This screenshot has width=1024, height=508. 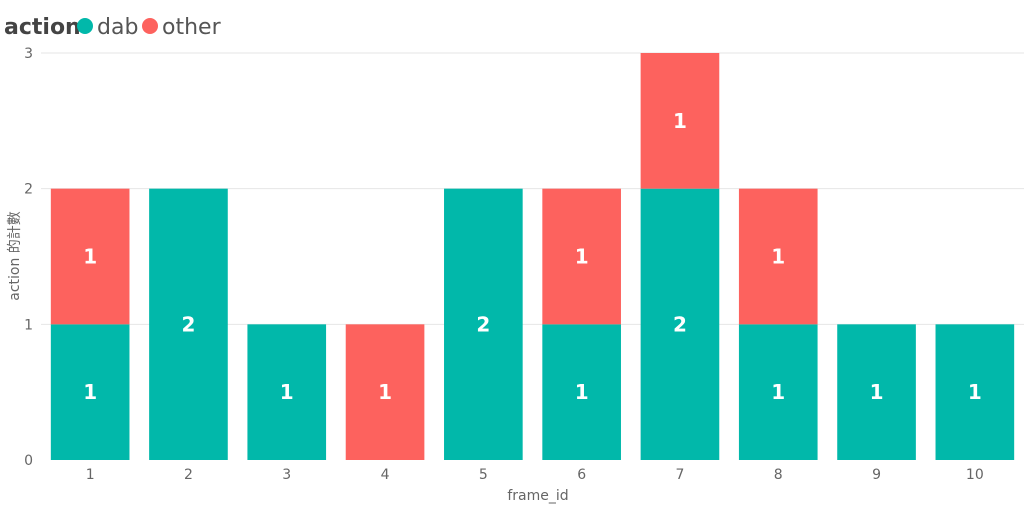 I want to click on legend: action dab other, so click(x=113, y=27).